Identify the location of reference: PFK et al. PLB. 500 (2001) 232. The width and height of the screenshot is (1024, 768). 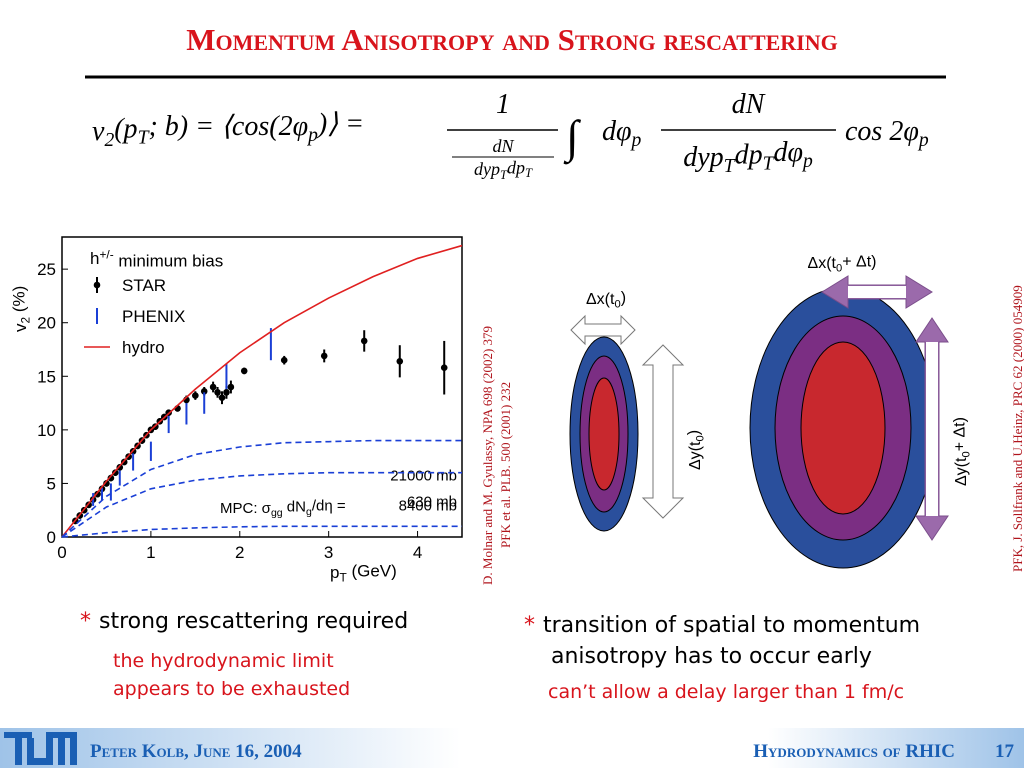
(505, 465).